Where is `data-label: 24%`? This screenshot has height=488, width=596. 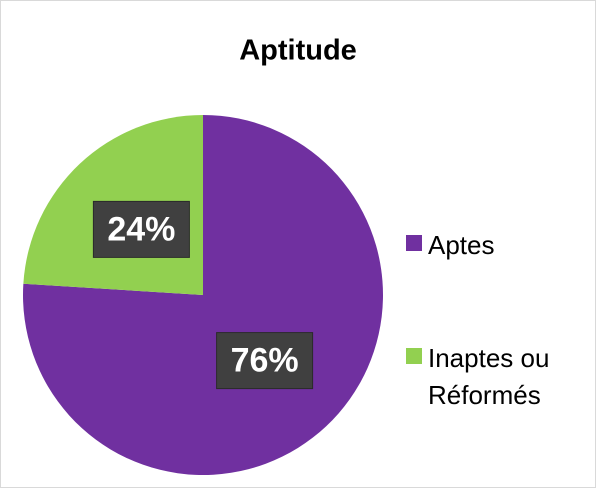 data-label: 24% is located at coordinates (141, 229).